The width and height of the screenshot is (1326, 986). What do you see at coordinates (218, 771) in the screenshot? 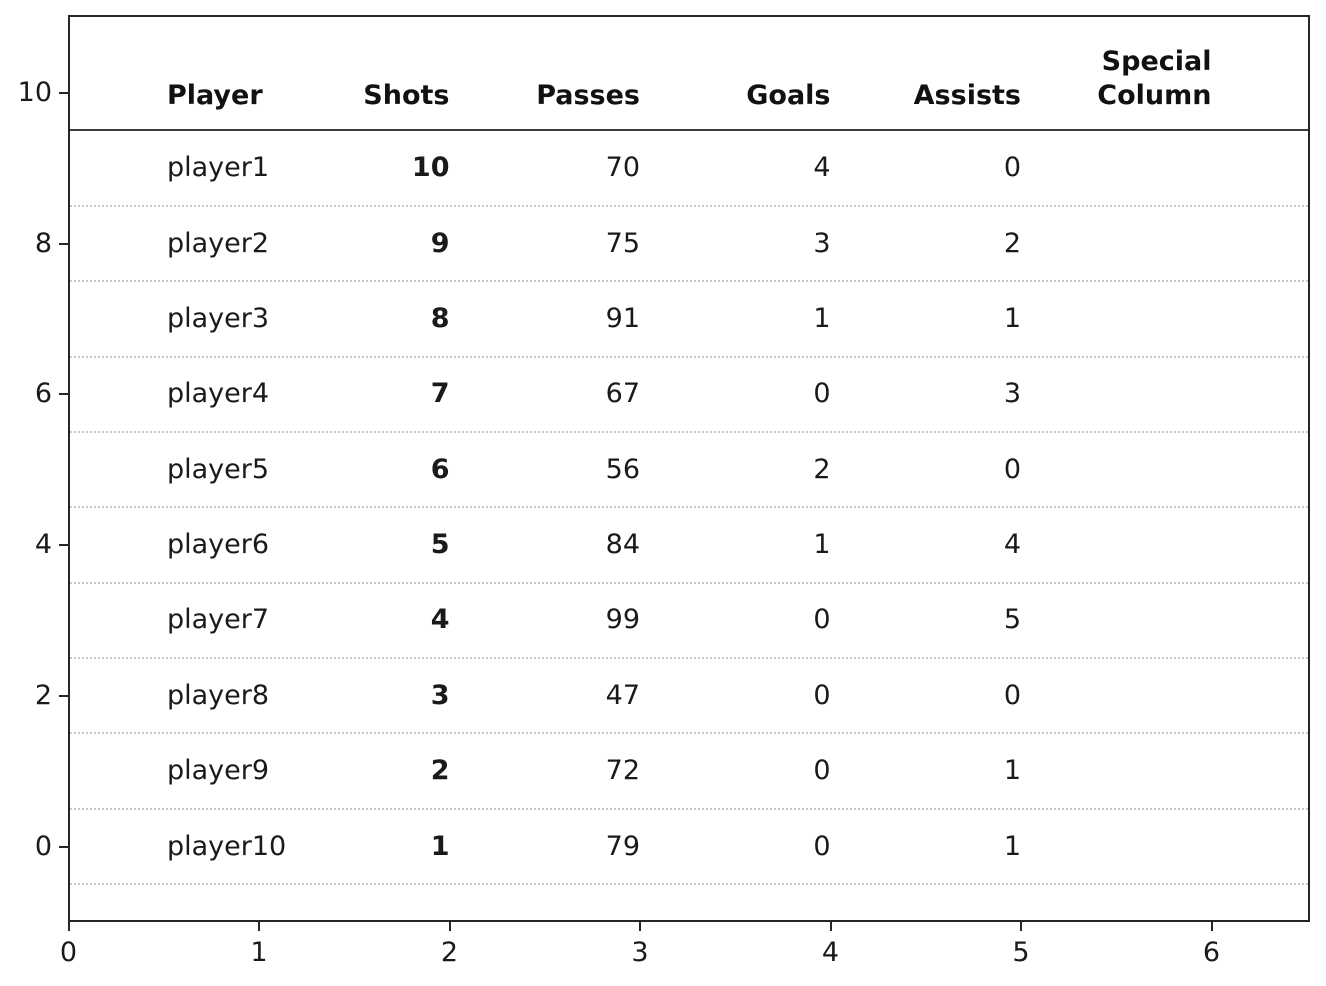
I see `cell-player: player9` at bounding box center [218, 771].